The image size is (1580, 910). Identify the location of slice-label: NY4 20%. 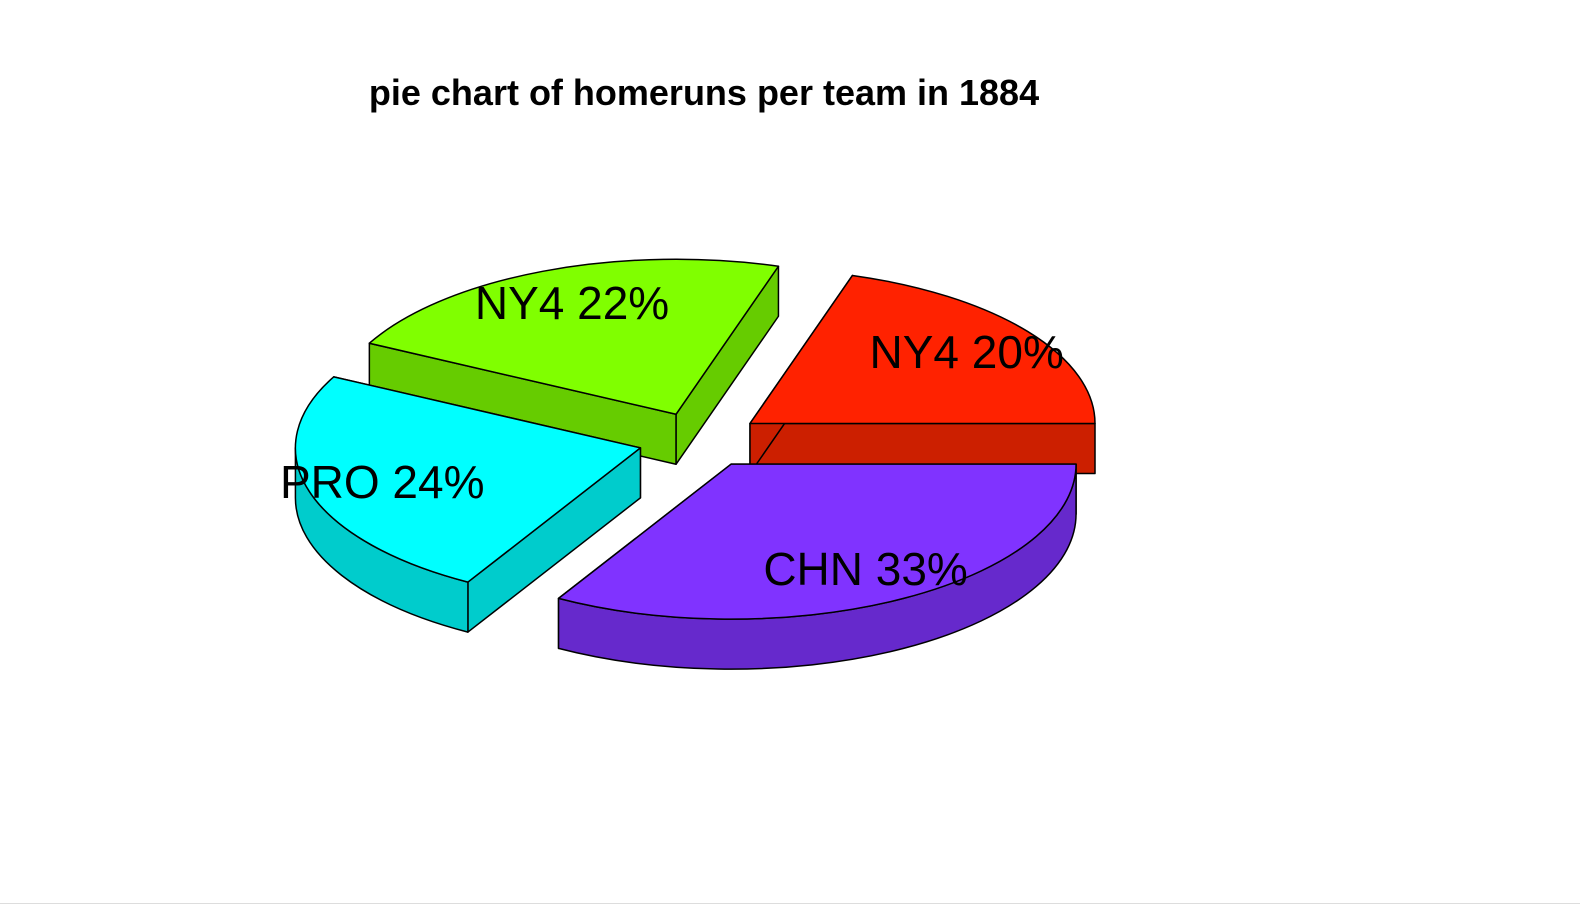
(967, 352).